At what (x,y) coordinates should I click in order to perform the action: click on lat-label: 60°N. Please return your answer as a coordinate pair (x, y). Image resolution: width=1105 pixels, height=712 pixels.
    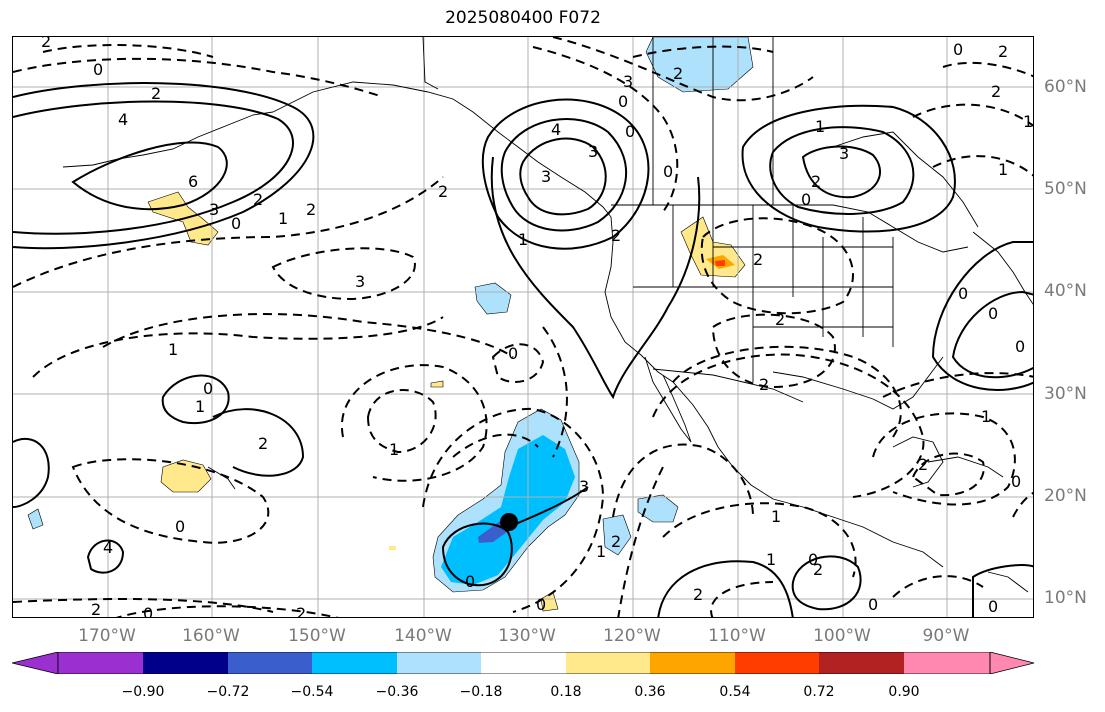
    Looking at the image, I should click on (1065, 87).